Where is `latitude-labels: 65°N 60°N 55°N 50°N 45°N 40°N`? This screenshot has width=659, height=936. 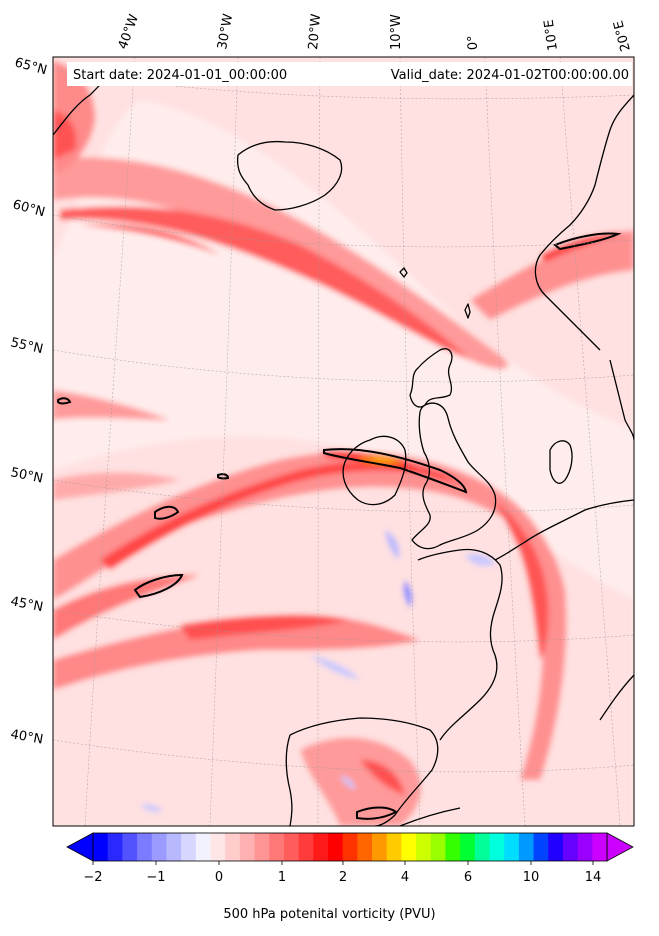 latitude-labels: 65°N 60°N 55°N 50°N 45°N 40°N is located at coordinates (28, 401).